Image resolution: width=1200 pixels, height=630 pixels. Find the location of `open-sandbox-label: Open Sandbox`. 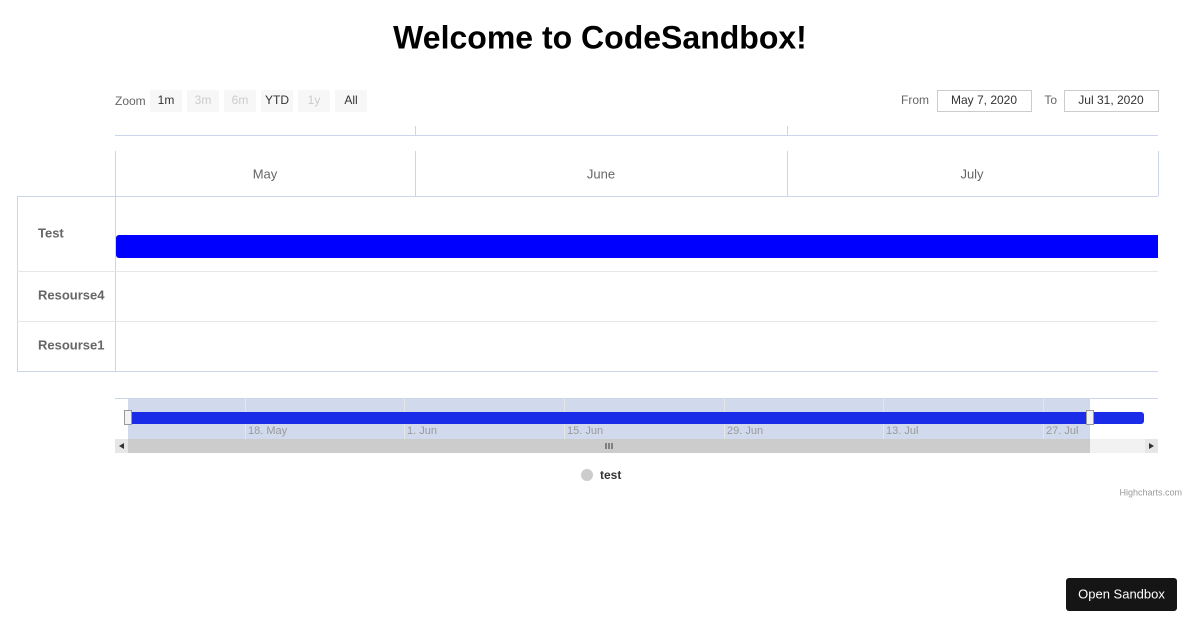

open-sandbox-label: Open Sandbox is located at coordinates (1121, 593).